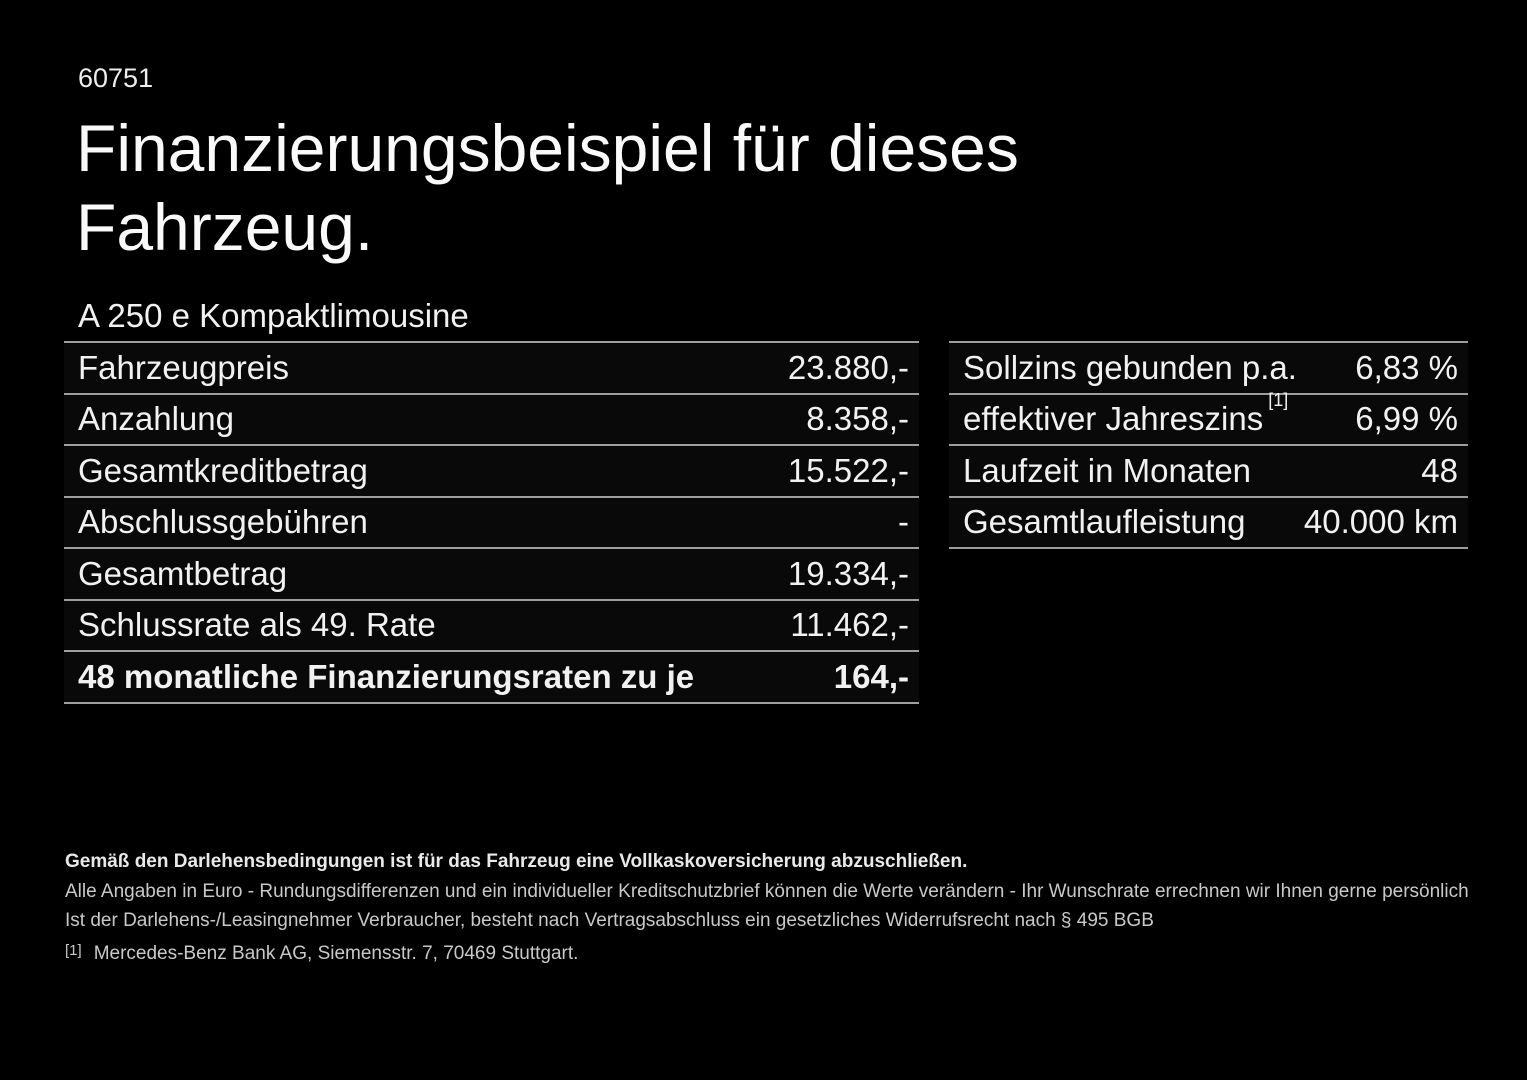 Image resolution: width=1527 pixels, height=1080 pixels. Describe the element at coordinates (1278, 400) in the screenshot. I see `footnote-ref: [1]` at that location.